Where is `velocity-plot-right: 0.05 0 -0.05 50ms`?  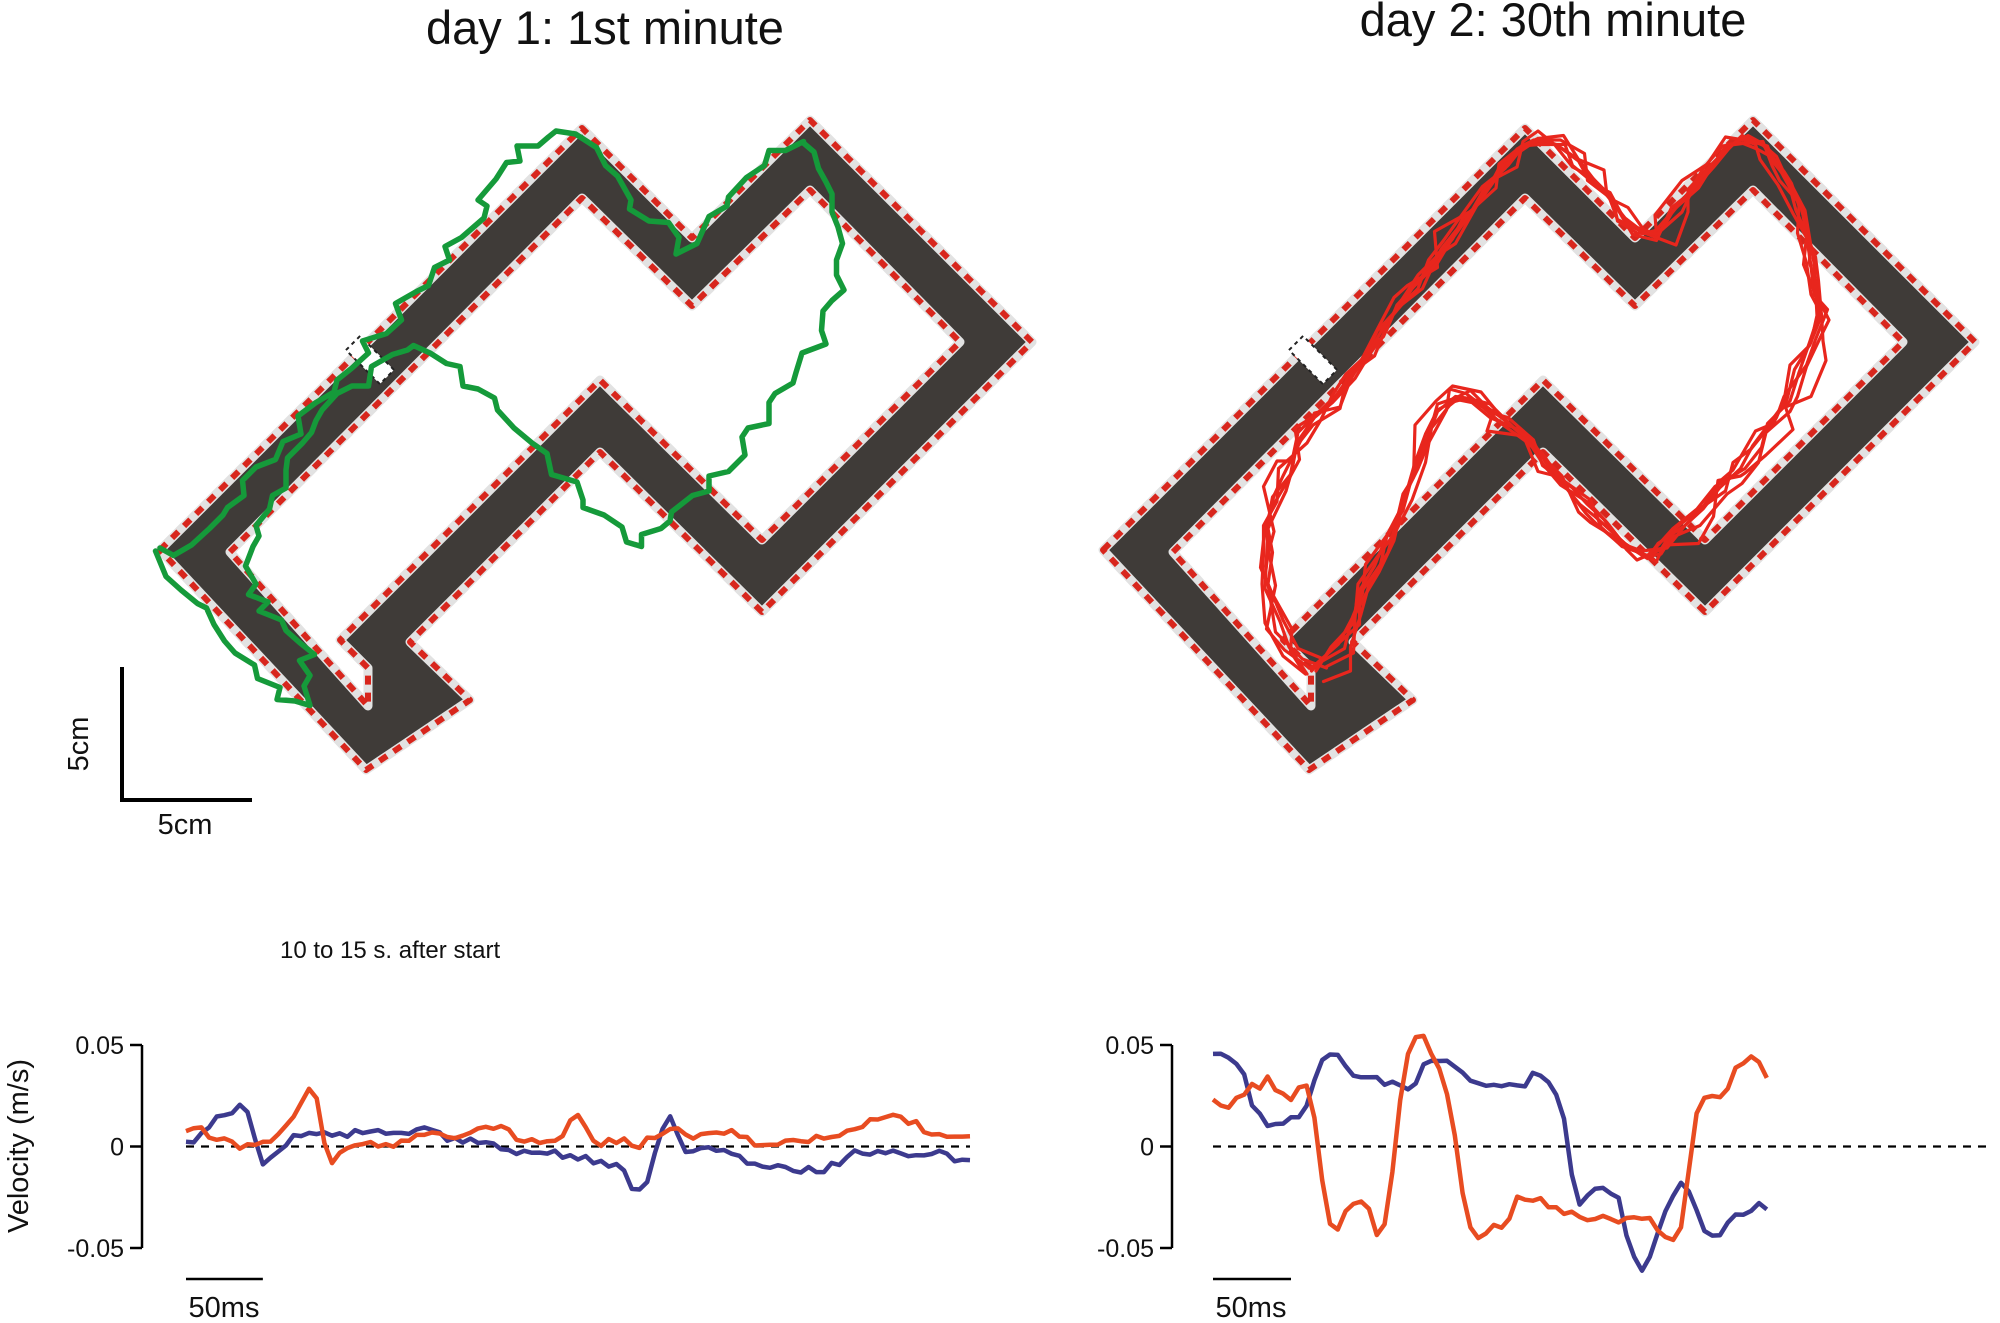
velocity-plot-right: 0.05 0 -0.05 50ms is located at coordinates (1545, 1177).